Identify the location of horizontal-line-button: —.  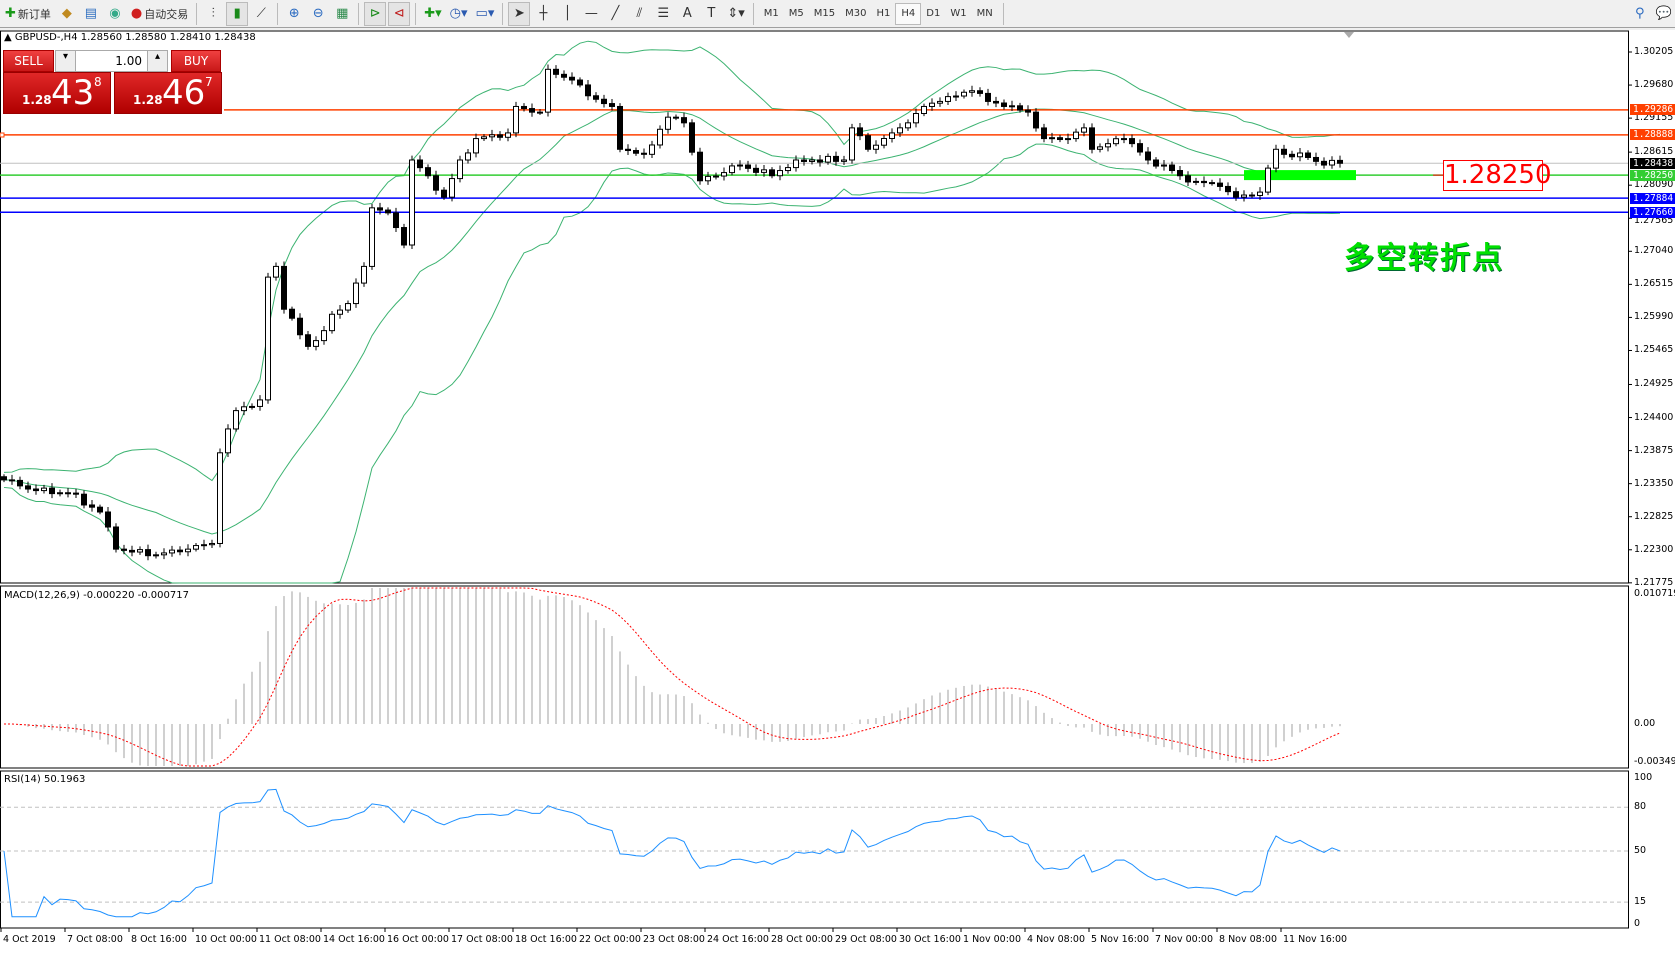
(591, 14).